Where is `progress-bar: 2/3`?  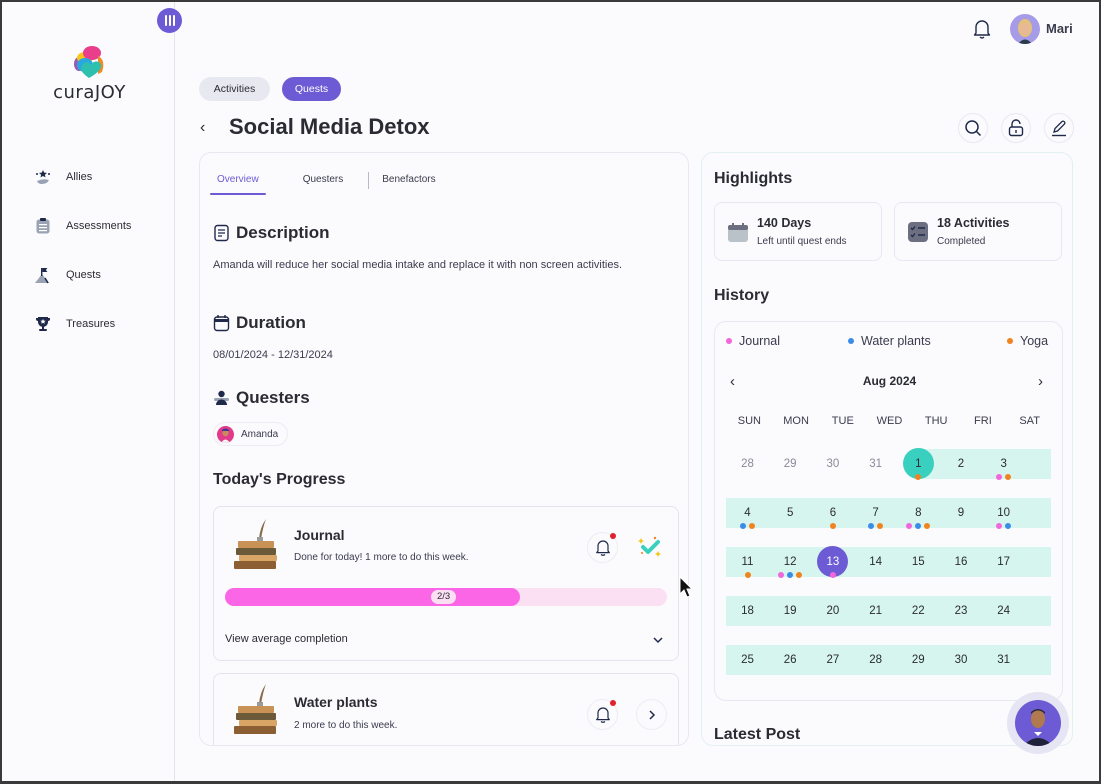 progress-bar: 2/3 is located at coordinates (446, 597).